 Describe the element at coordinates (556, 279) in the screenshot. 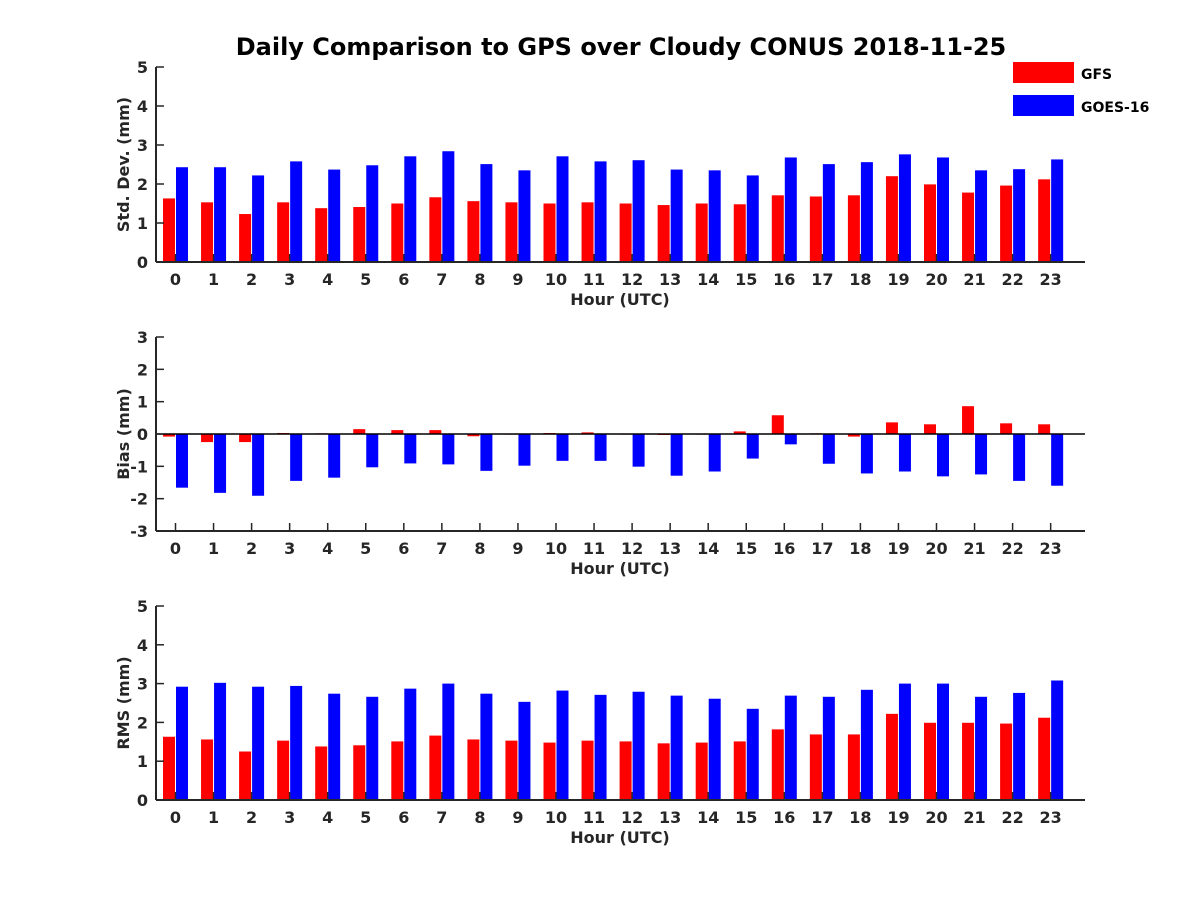

I see `std-dev-x-tick-label: 10` at that location.